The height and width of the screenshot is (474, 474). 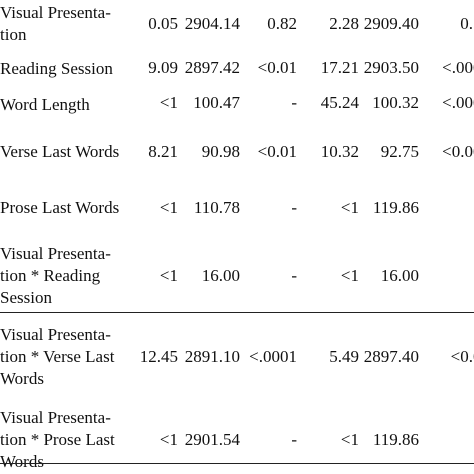 I want to click on row-label: Visual Presenta-tion * Prose Last Words, so click(x=57, y=439).